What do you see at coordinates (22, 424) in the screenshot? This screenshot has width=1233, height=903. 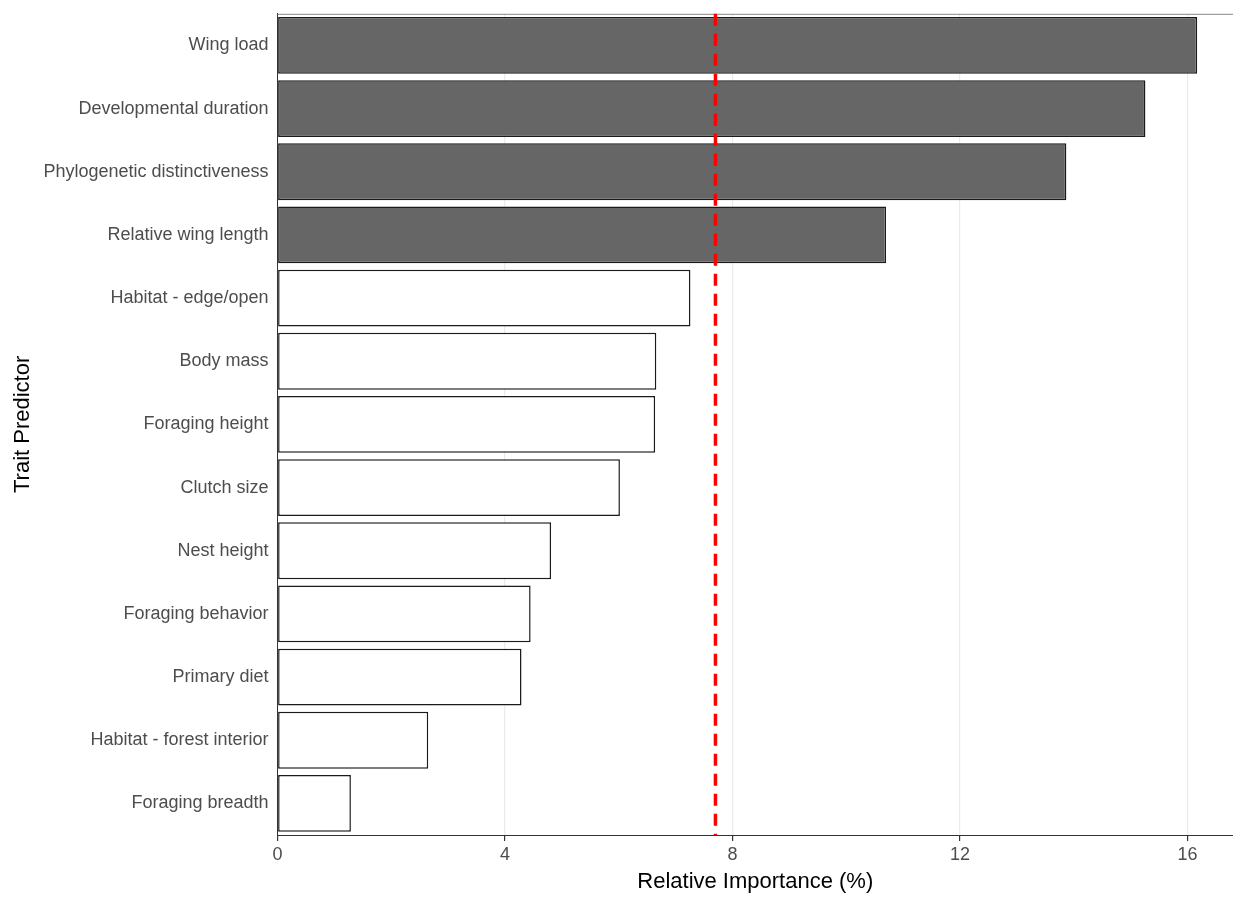 I see `y-axis-title: Trait Predictor` at bounding box center [22, 424].